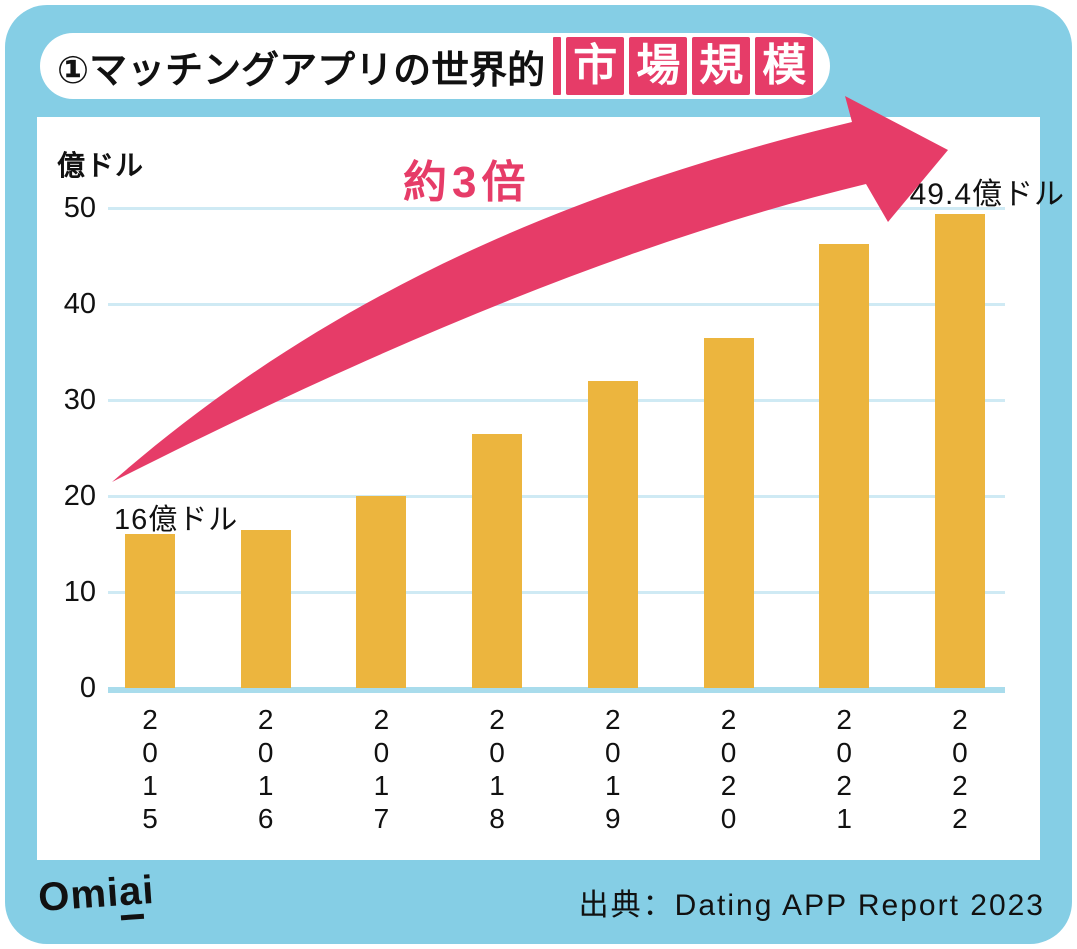  I want to click on title-bar: ①マッチングアプリの世界的 市場規模, so click(435, 66).